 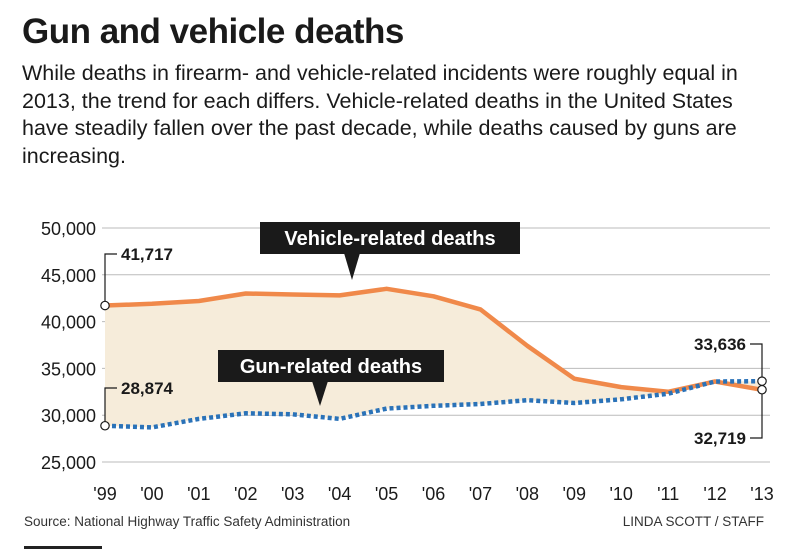 What do you see at coordinates (151, 494) in the screenshot?
I see `x-tick-label: '00` at bounding box center [151, 494].